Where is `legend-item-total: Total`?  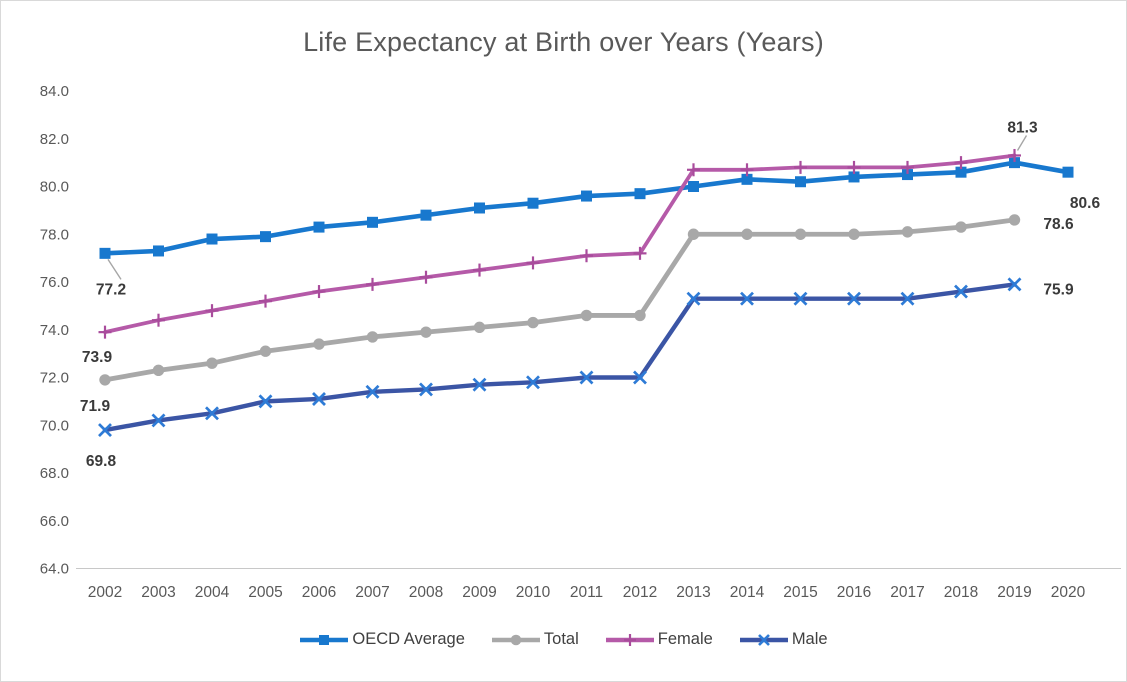
legend-item-total: Total is located at coordinates (535, 639).